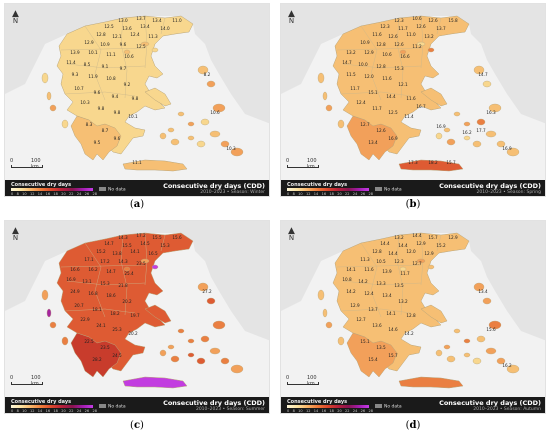 The height and width of the screenshot is (440, 550). I want to click on no-data-label: No data, so click(393, 190).